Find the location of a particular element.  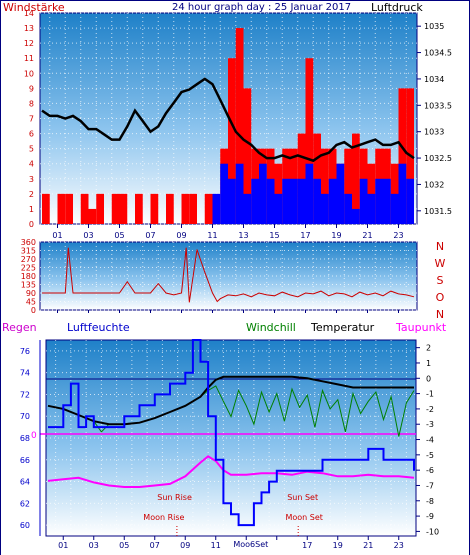

compass-label: O is located at coordinates (440, 297).